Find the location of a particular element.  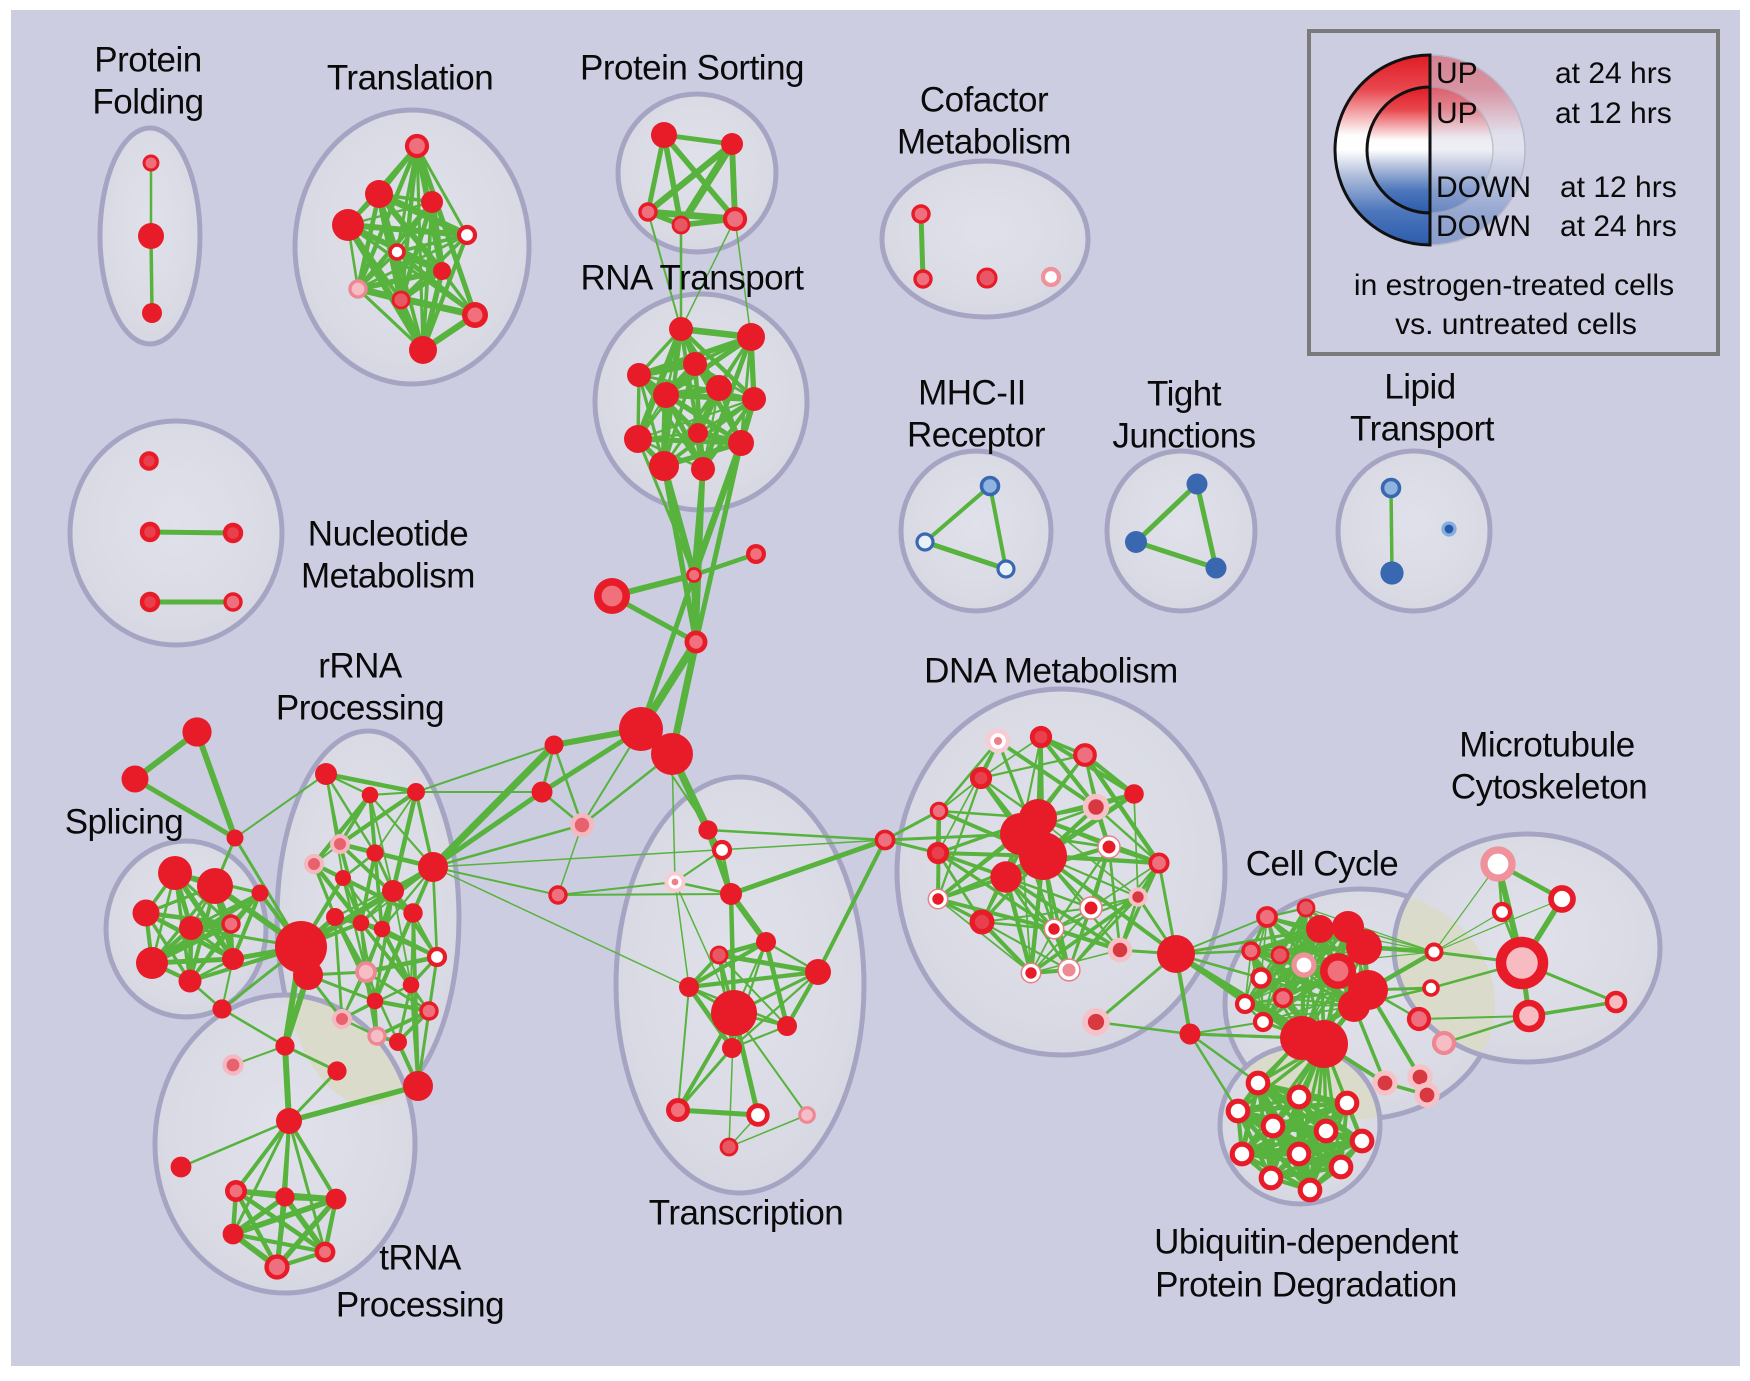

svg-text: vs. untreated cells is located at coordinates (1516, 324).